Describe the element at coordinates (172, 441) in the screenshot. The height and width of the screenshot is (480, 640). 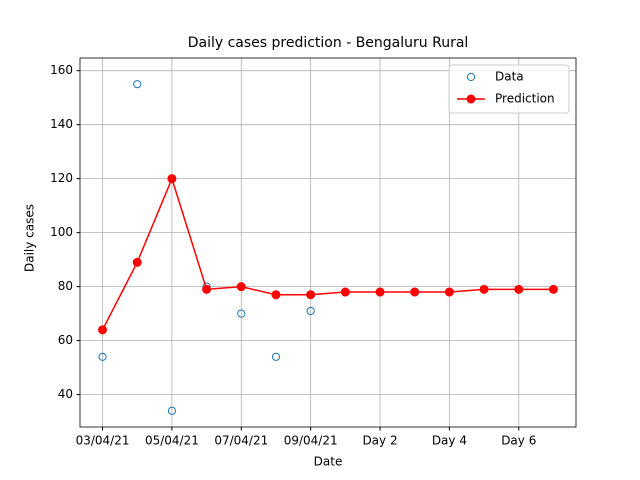
I see `x-tick-label: 05/04/21` at that location.